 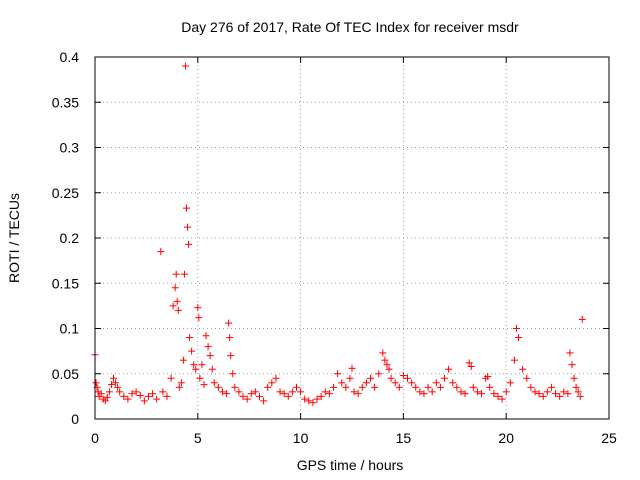 What do you see at coordinates (65, 283) in the screenshot?
I see `y-tick-label: 0.15` at bounding box center [65, 283].